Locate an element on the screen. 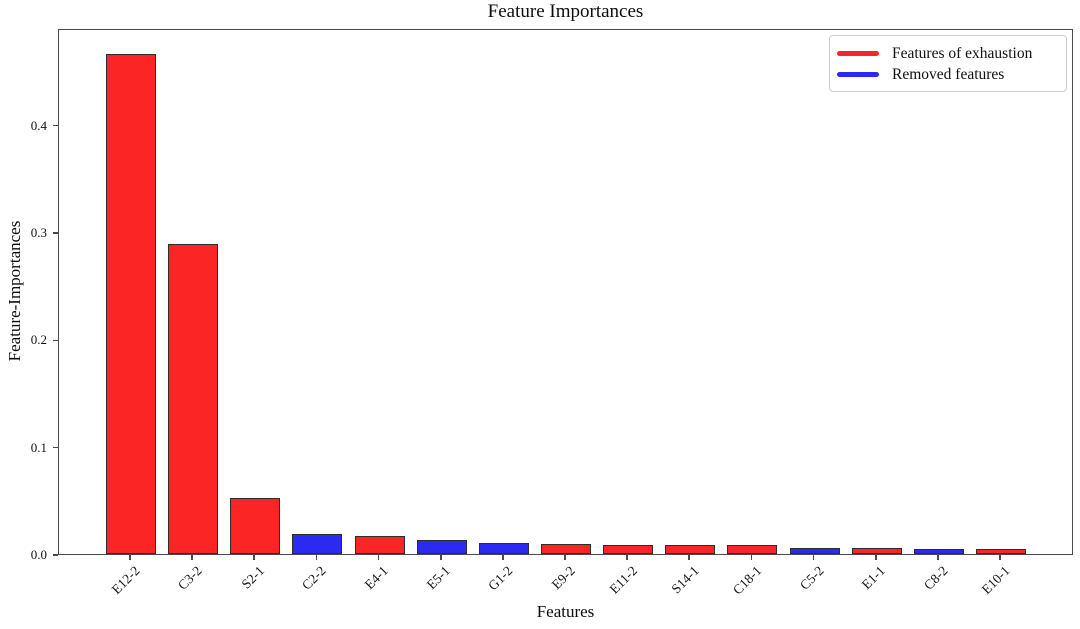  x-tick-label: S2-1 is located at coordinates (252, 577).